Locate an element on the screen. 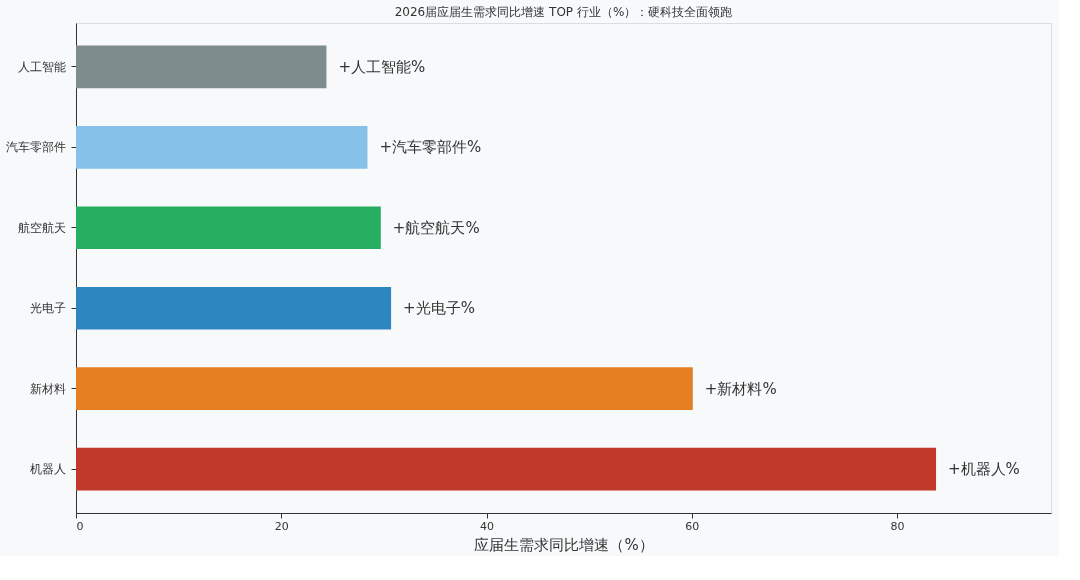 The image size is (1080, 580). x-tick-label: 80 is located at coordinates (897, 526).